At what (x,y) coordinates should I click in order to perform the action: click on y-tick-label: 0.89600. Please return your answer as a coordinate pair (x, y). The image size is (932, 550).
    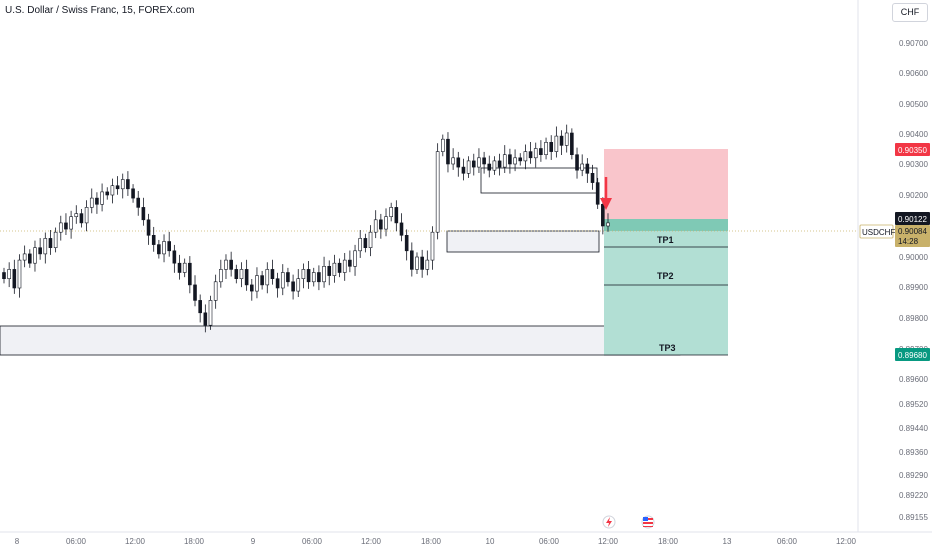
    Looking at the image, I should click on (913, 379).